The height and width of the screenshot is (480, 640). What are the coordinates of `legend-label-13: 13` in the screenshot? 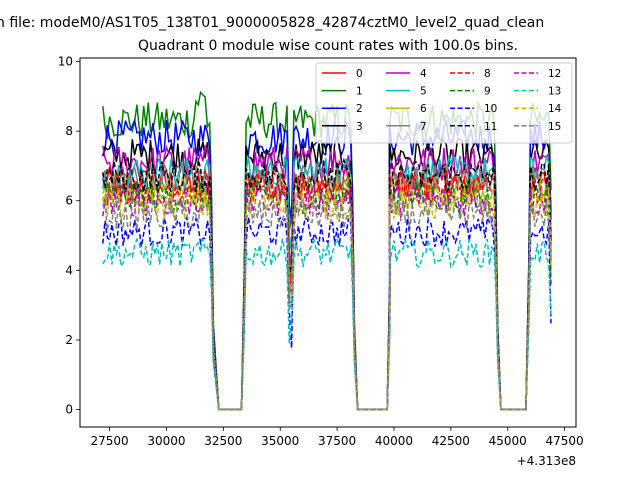 It's located at (554, 92).